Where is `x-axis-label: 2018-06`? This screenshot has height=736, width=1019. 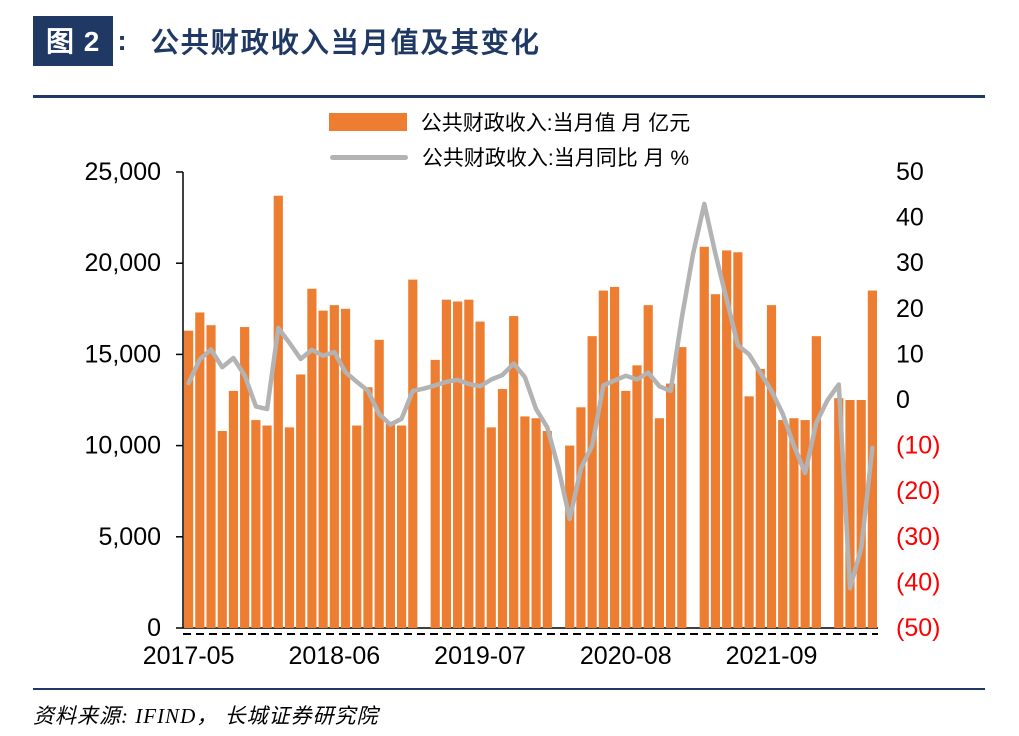 x-axis-label: 2018-06 is located at coordinates (334, 656).